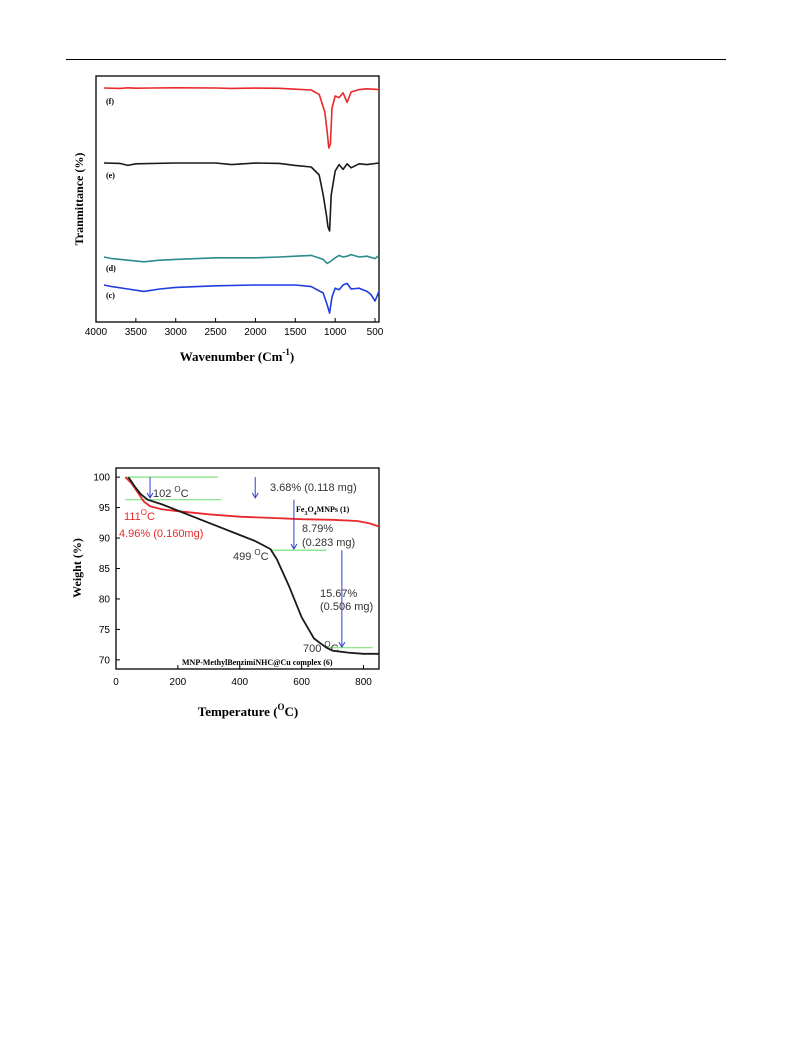 Image resolution: width=793 pixels, height=1053 pixels. What do you see at coordinates (161, 534) in the screenshot?
I see `tga-annot-496: 4.96% (0.160mg)` at bounding box center [161, 534].